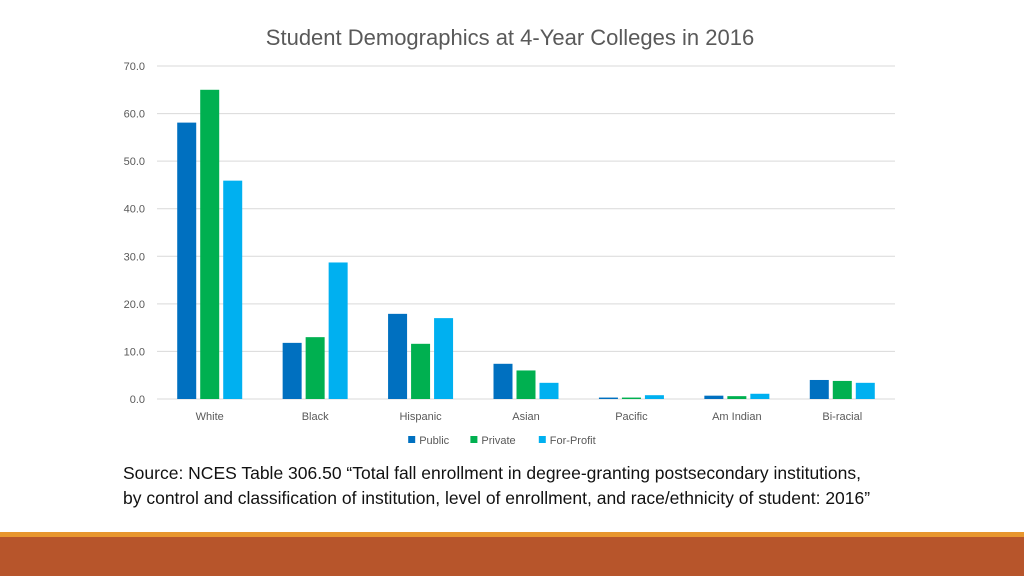 The width and height of the screenshot is (1024, 576). Describe the element at coordinates (865, 390) in the screenshot. I see `bar-for-profit-bi-racial` at that location.